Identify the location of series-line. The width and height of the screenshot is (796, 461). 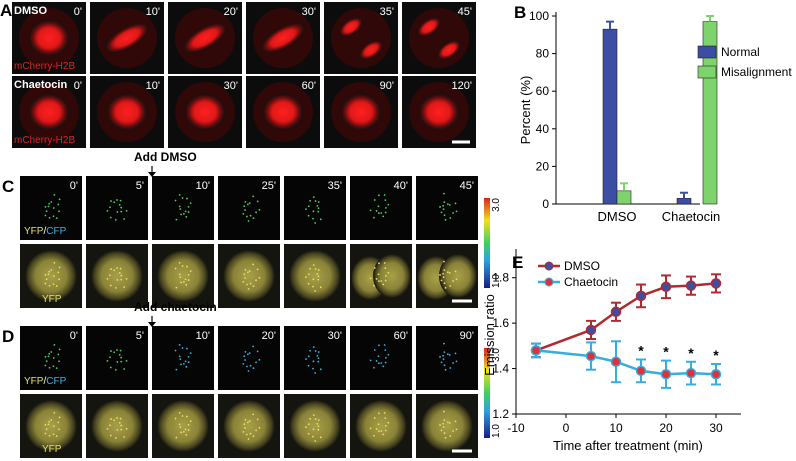
(626, 317).